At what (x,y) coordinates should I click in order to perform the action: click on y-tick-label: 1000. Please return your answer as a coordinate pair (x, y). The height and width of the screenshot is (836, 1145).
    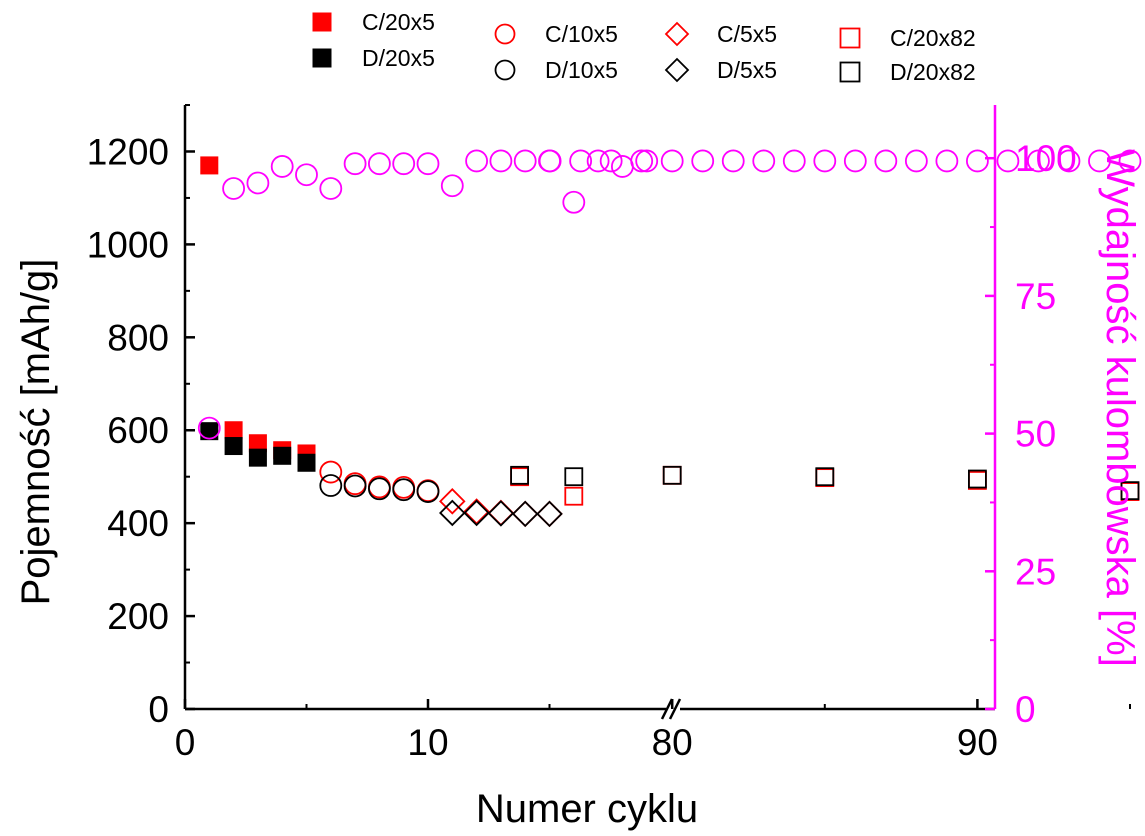
    Looking at the image, I should click on (128, 244).